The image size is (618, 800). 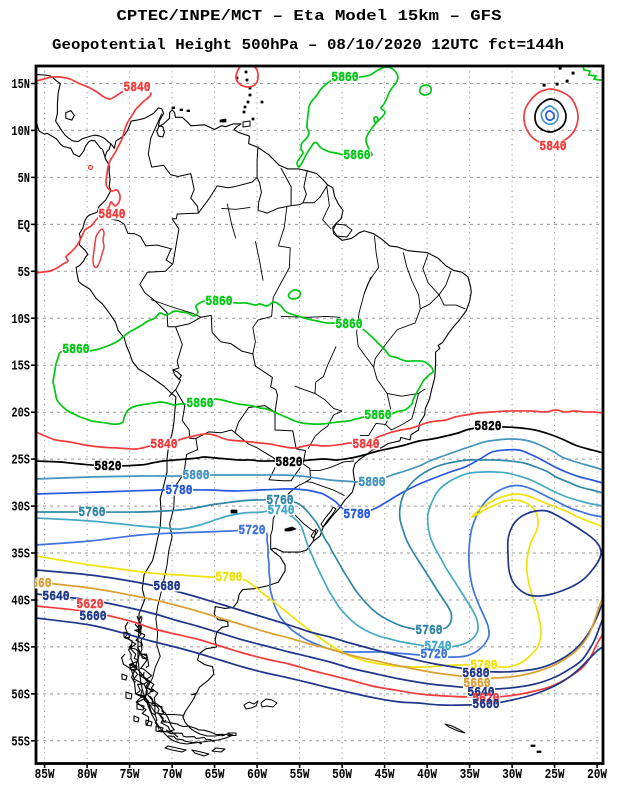 What do you see at coordinates (342, 775) in the screenshot?
I see `svg-text: 50W` at bounding box center [342, 775].